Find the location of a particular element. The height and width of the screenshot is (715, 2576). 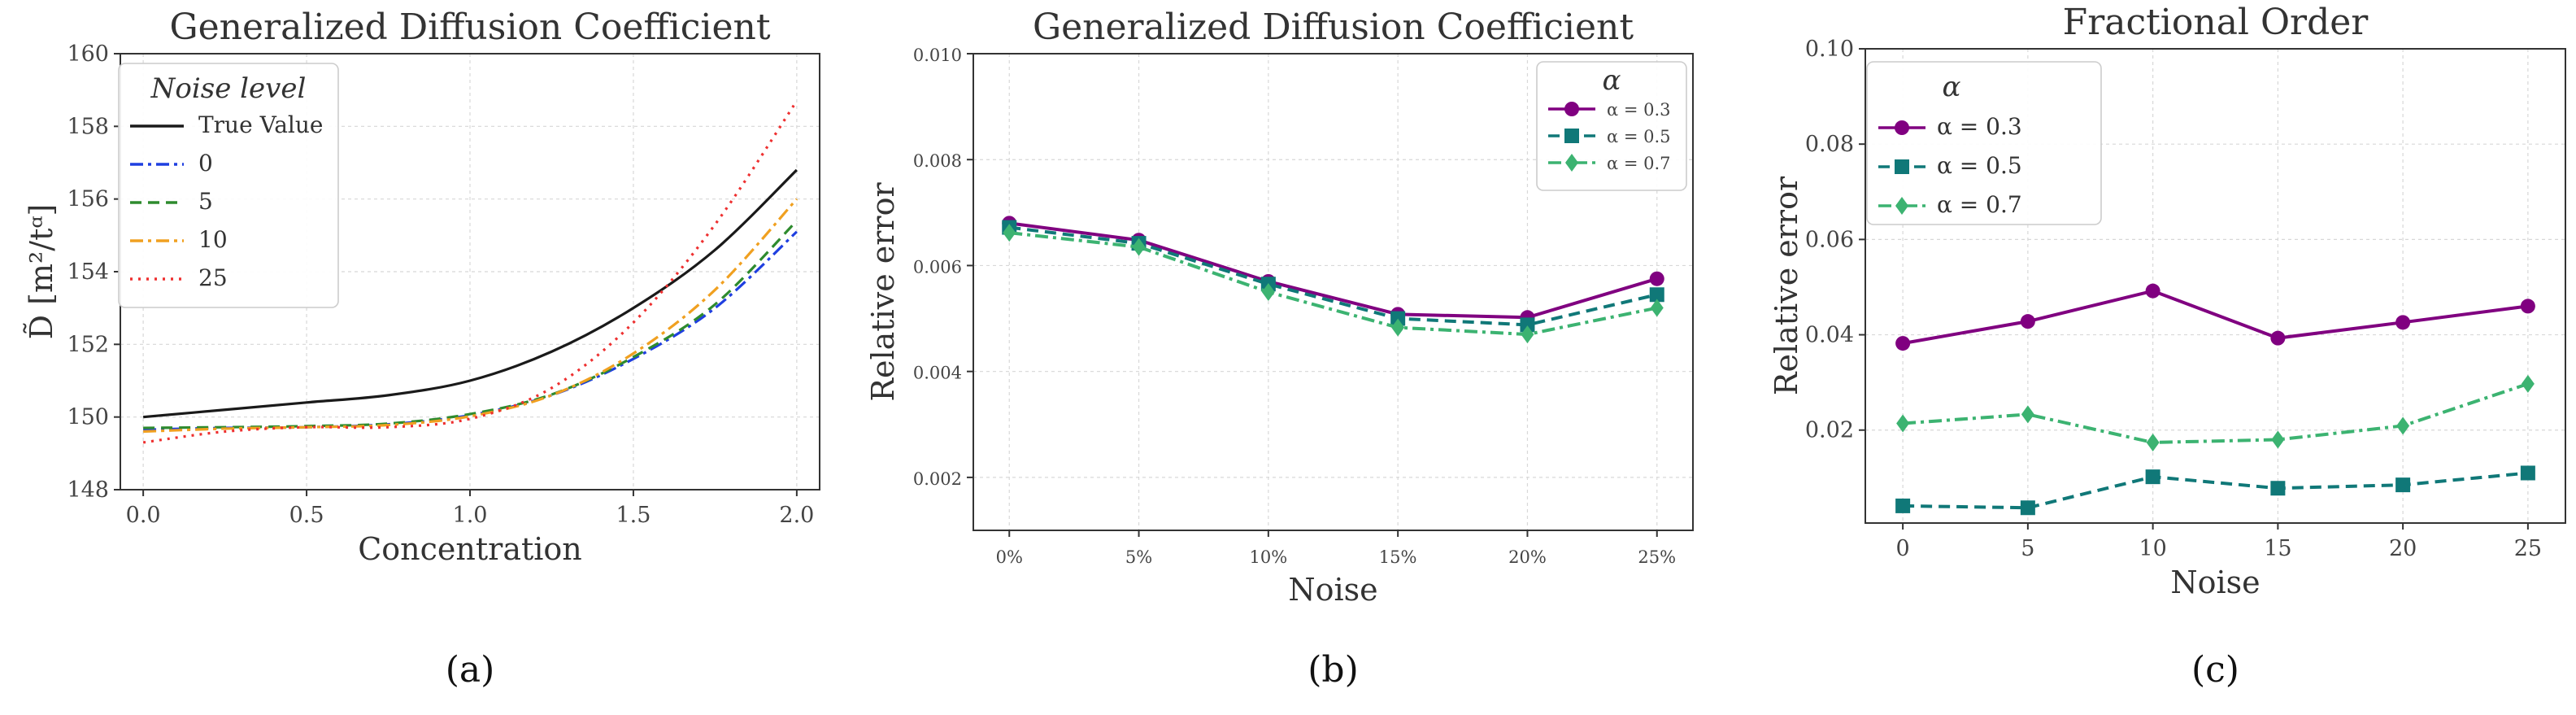

legend-title: Noise level is located at coordinates (229, 88).